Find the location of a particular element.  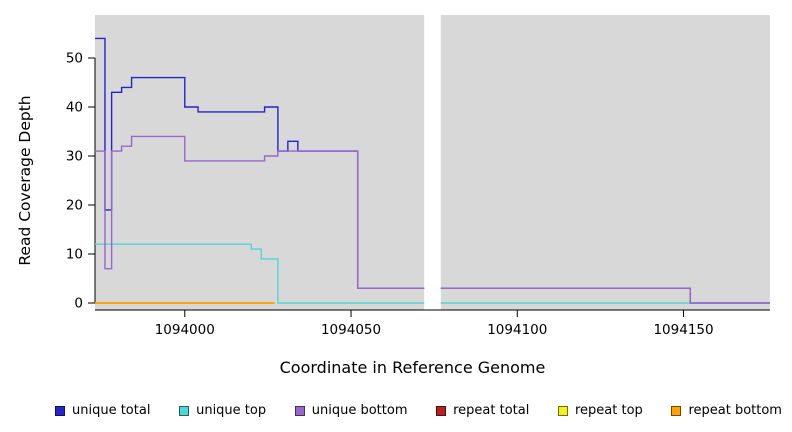

y-axis-tick-label: 30 is located at coordinates (74, 157).